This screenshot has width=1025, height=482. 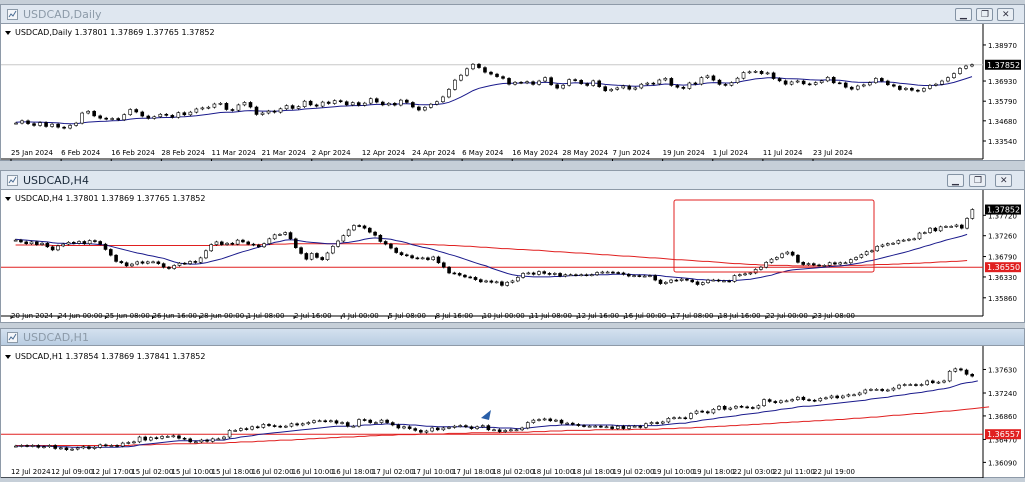 I want to click on arrow-marker-icon, so click(x=486, y=415).